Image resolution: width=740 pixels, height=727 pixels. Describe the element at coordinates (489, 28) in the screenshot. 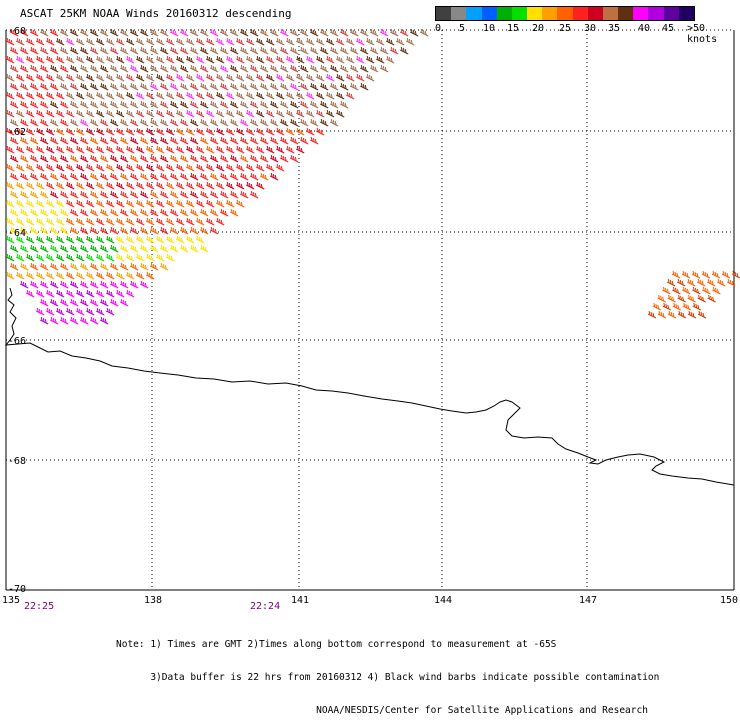

I see `legend-tick: 10` at that location.